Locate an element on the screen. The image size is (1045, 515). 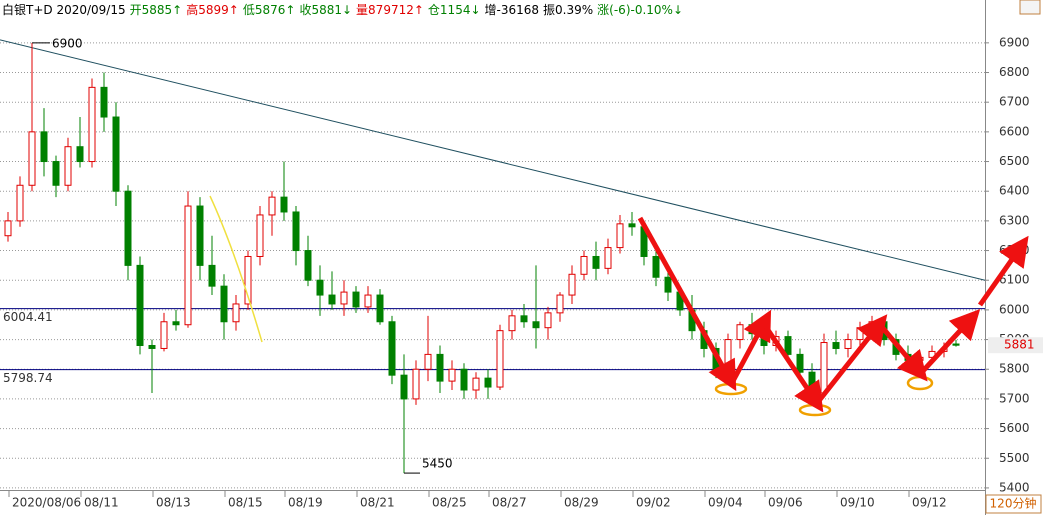
h-line-label: 6004.41 is located at coordinates (28, 317).